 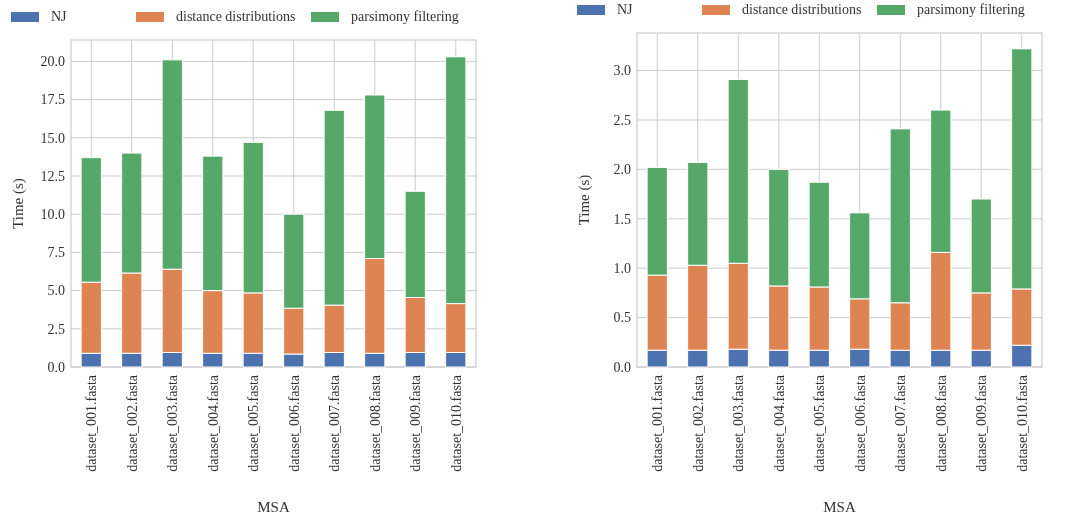 I want to click on y-tick-label: 1.5, so click(x=622, y=219).